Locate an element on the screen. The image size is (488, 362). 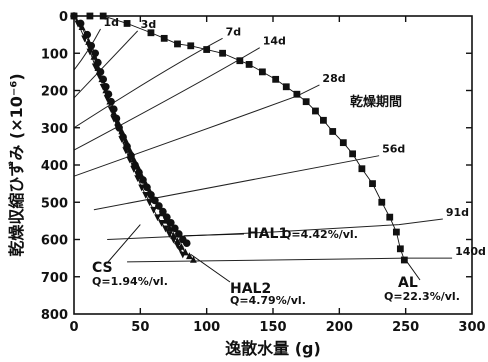
isochrone-title: 乾燥期間 is located at coordinates (376, 102).